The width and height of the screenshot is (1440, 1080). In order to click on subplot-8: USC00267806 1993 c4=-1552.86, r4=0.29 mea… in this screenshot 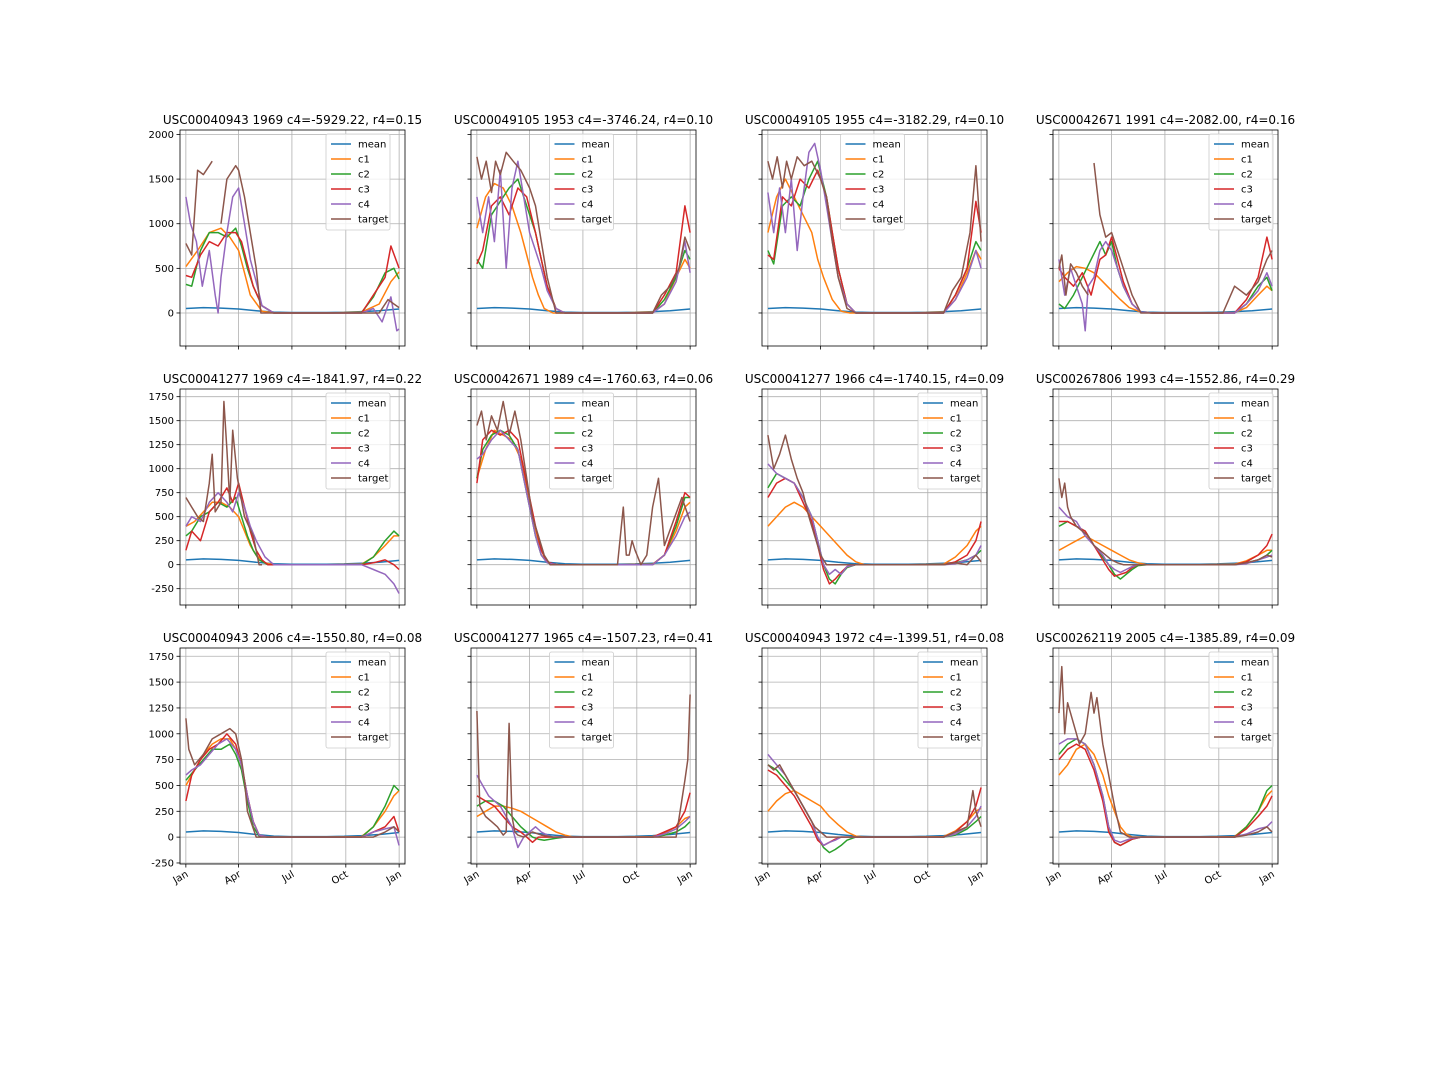, I will do `click(1165, 490)`.